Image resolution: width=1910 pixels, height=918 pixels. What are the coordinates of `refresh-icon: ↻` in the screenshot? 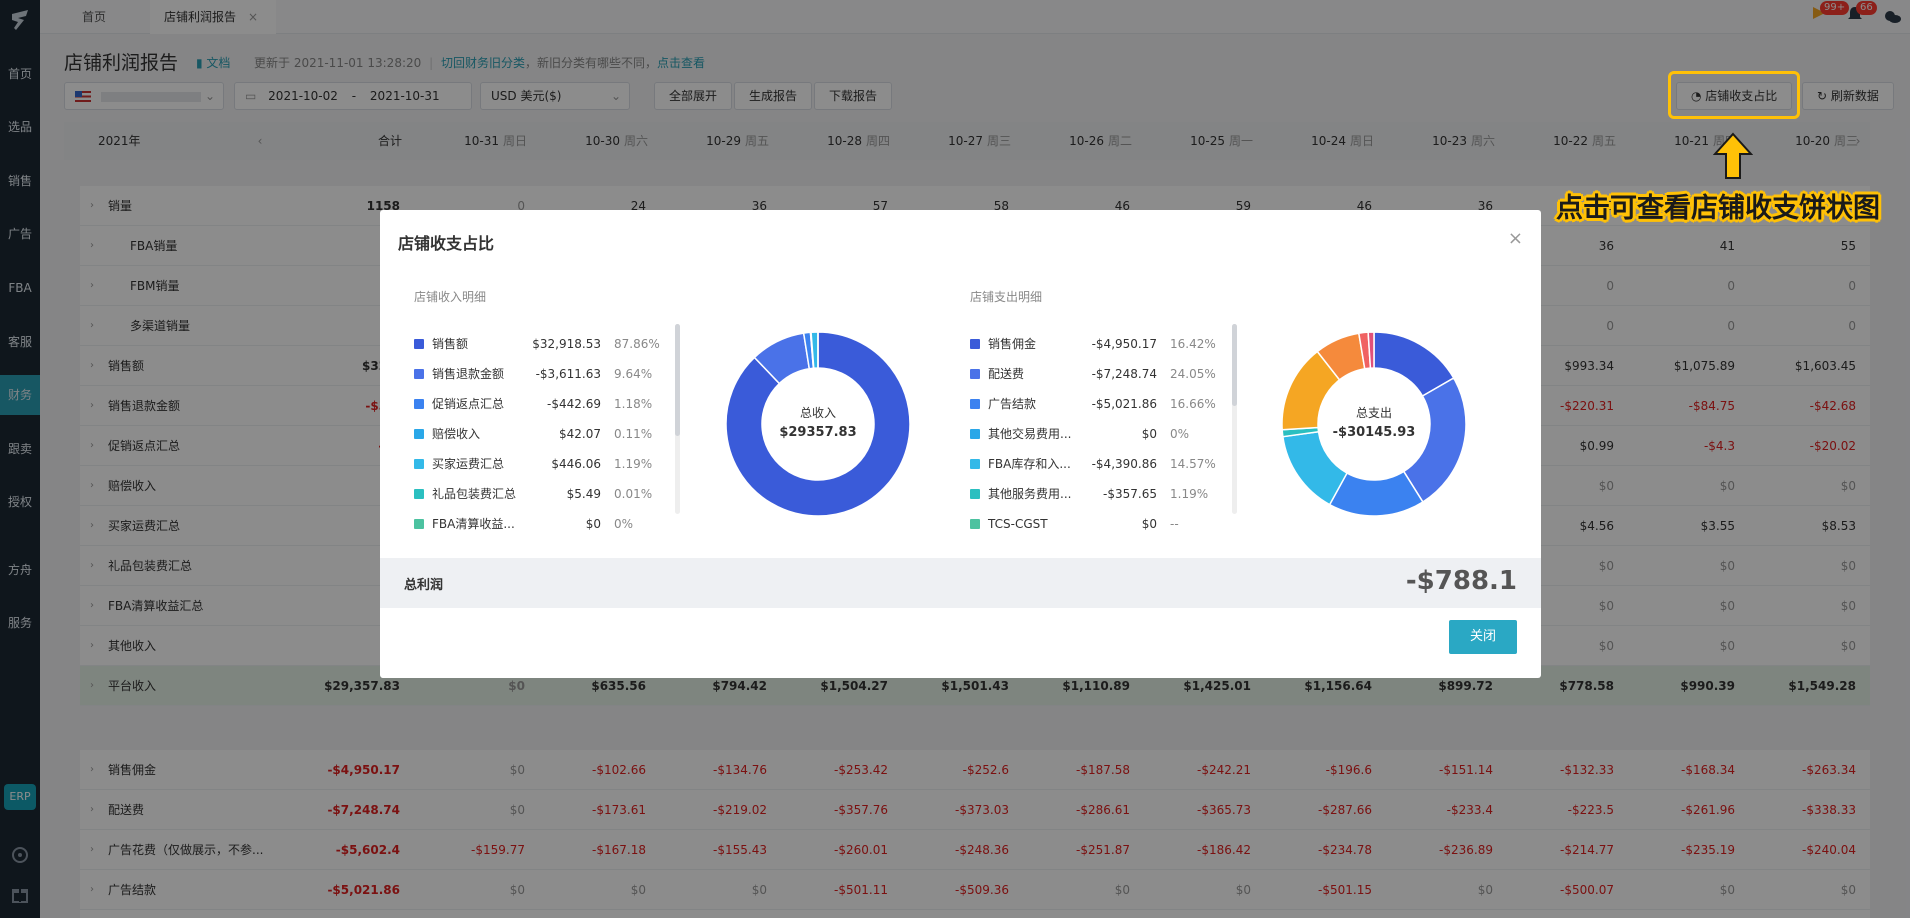 It's located at (1824, 96).